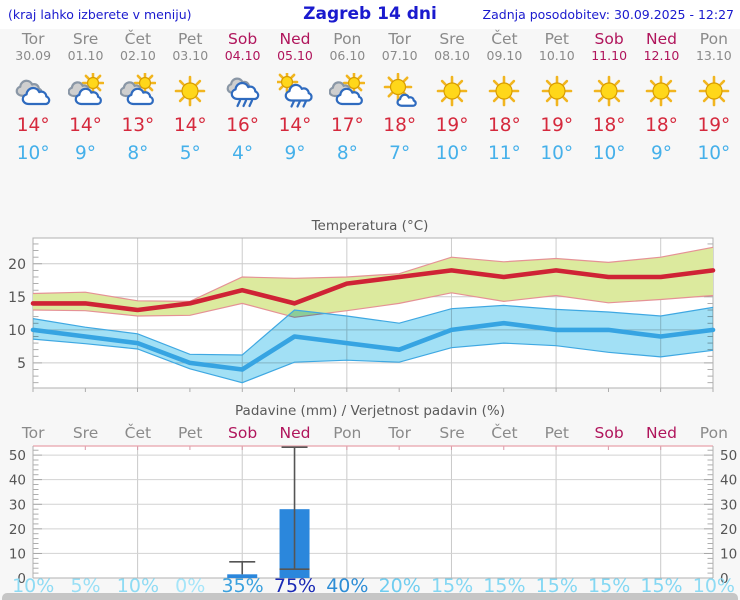  Describe the element at coordinates (242, 586) in the screenshot. I see `precip-probability: 35%` at that location.